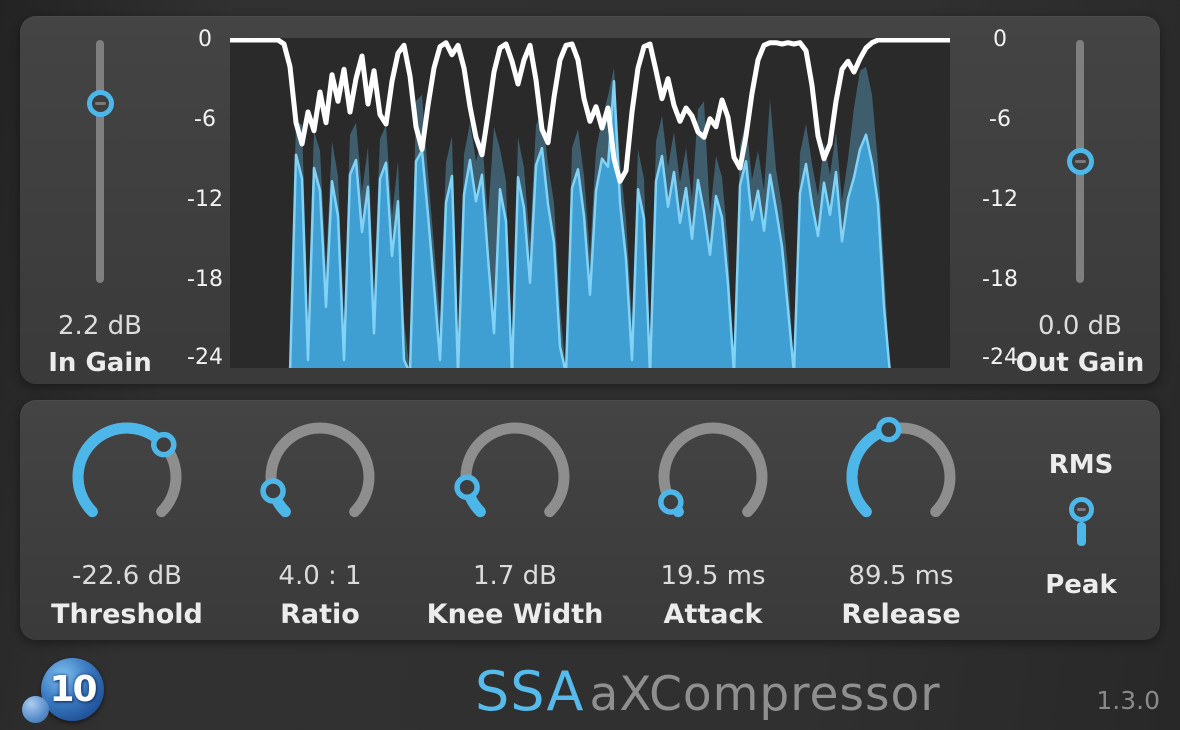  Describe the element at coordinates (1000, 357) in the screenshot. I see `scale-tick-m24-right: -24` at that location.